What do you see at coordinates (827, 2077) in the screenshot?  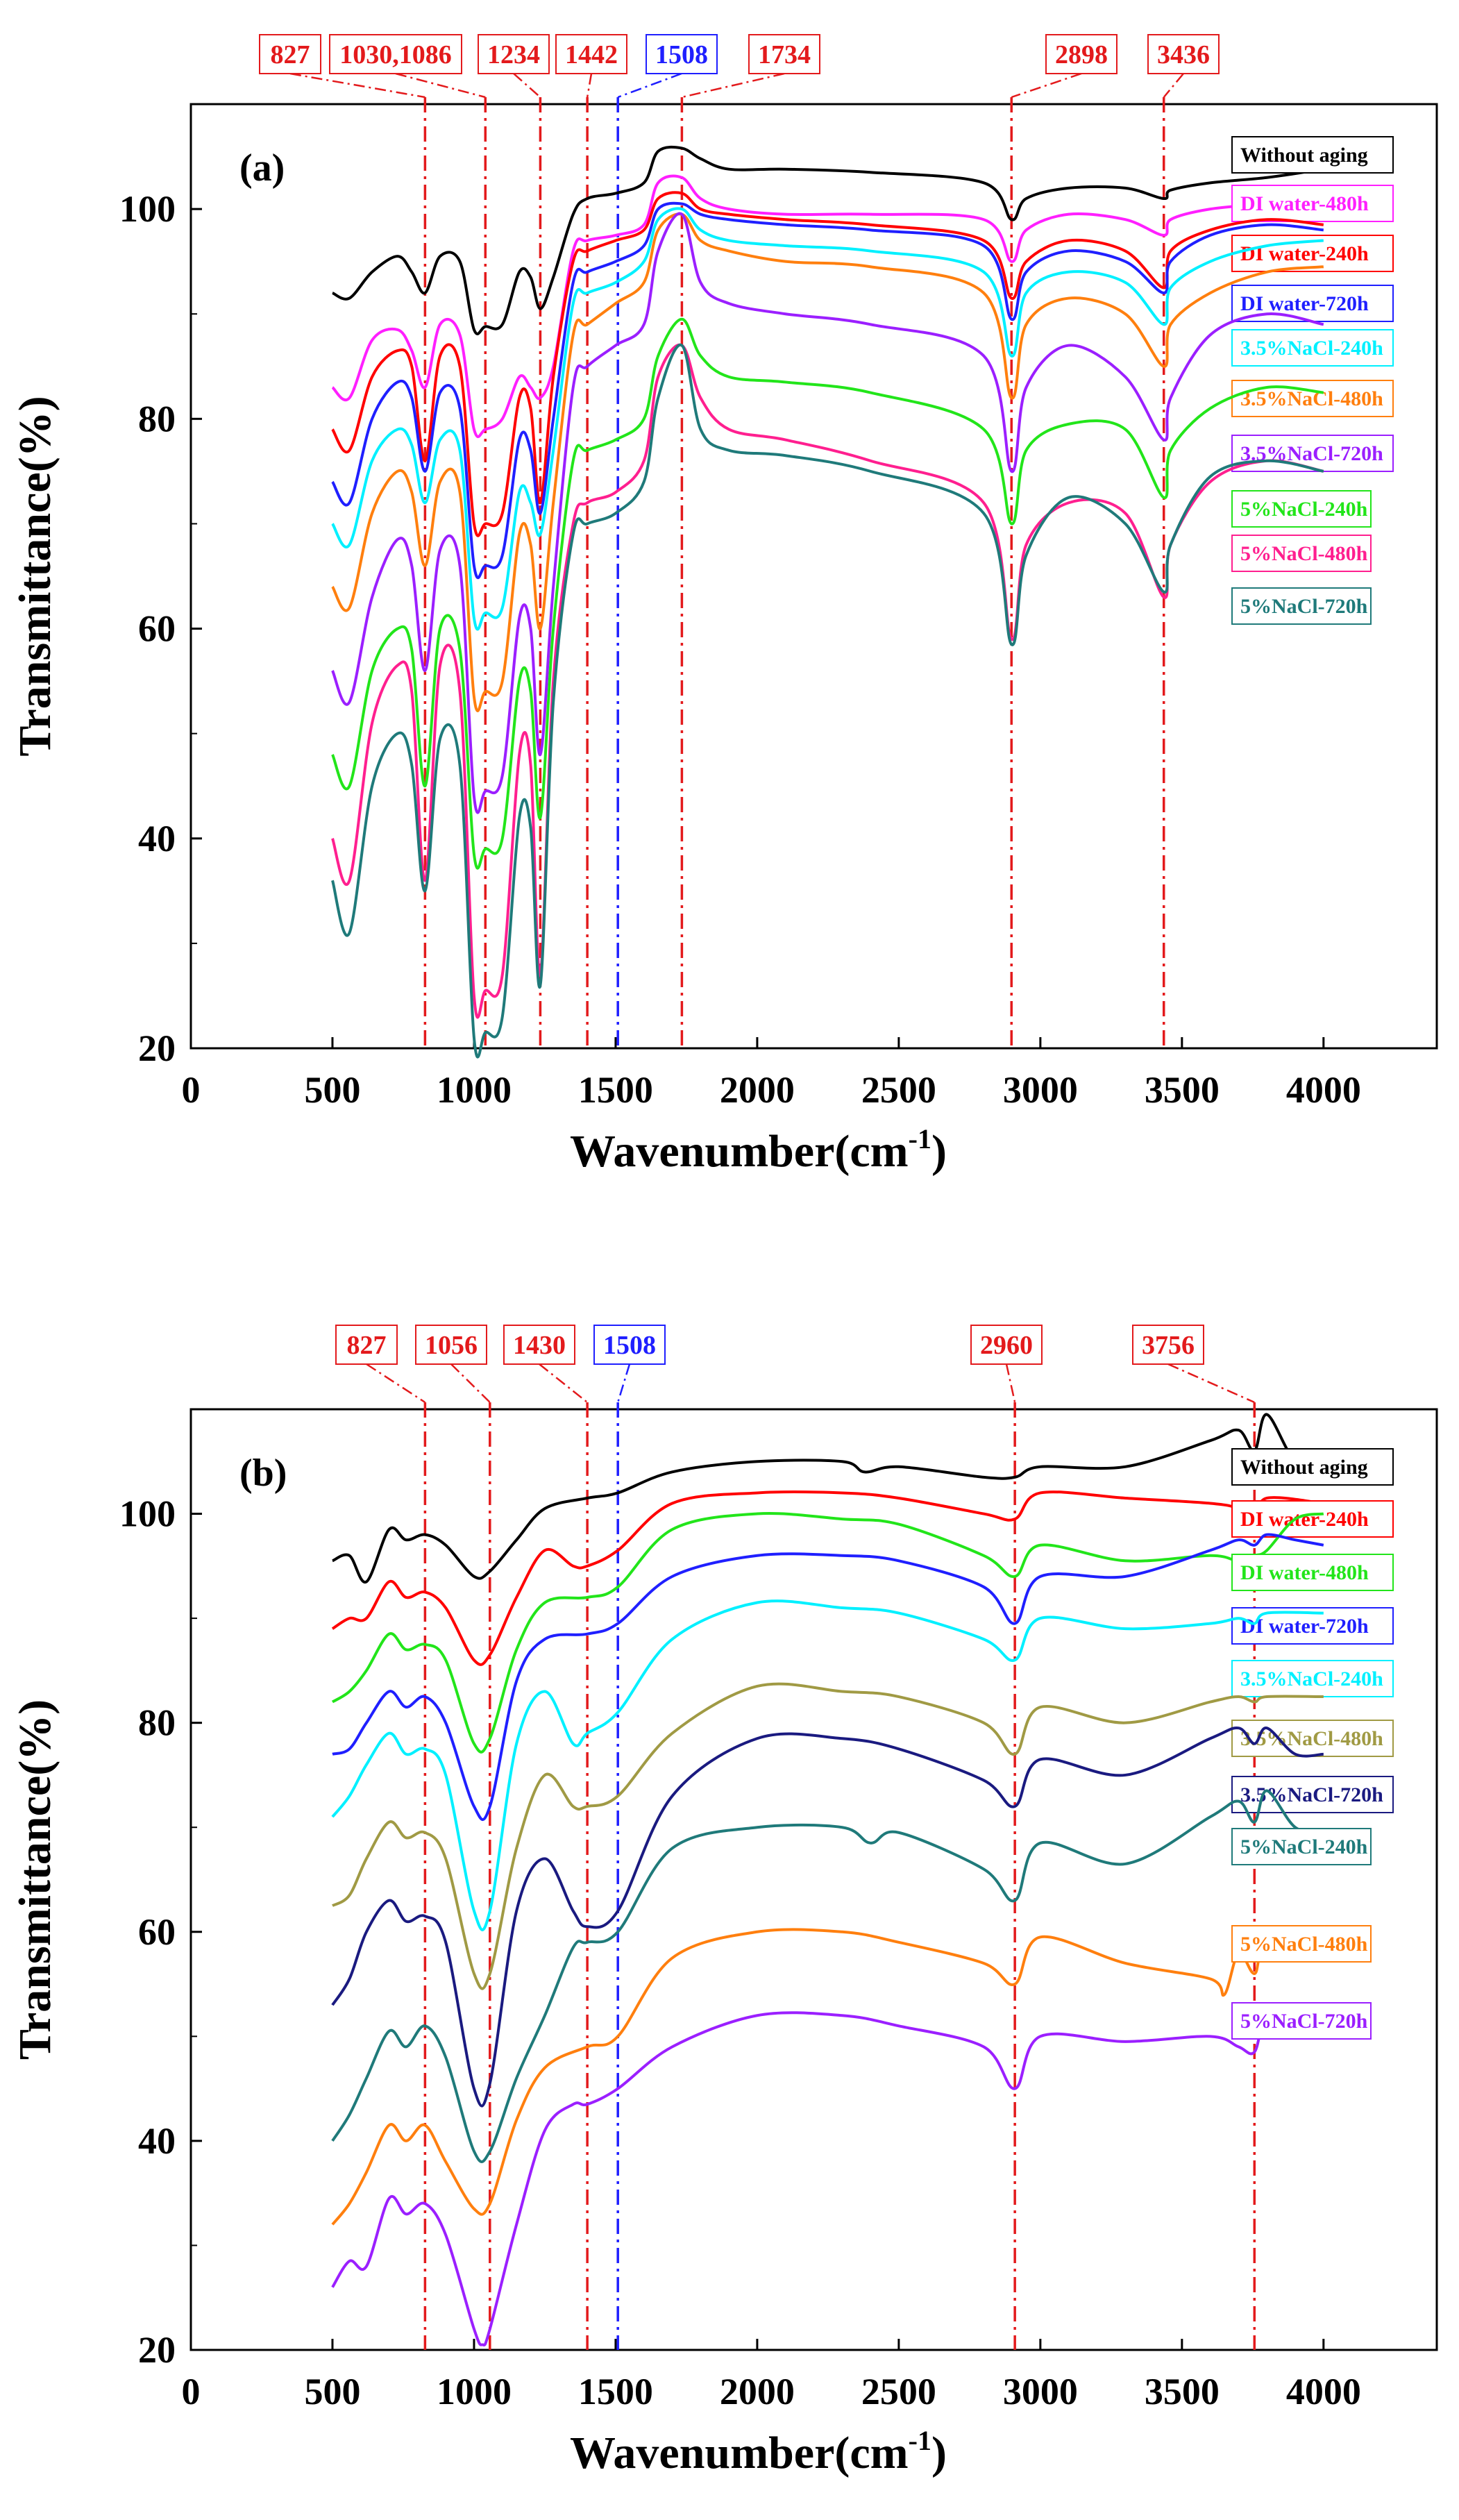 I see `series-line-5-nacl-480h` at bounding box center [827, 2077].